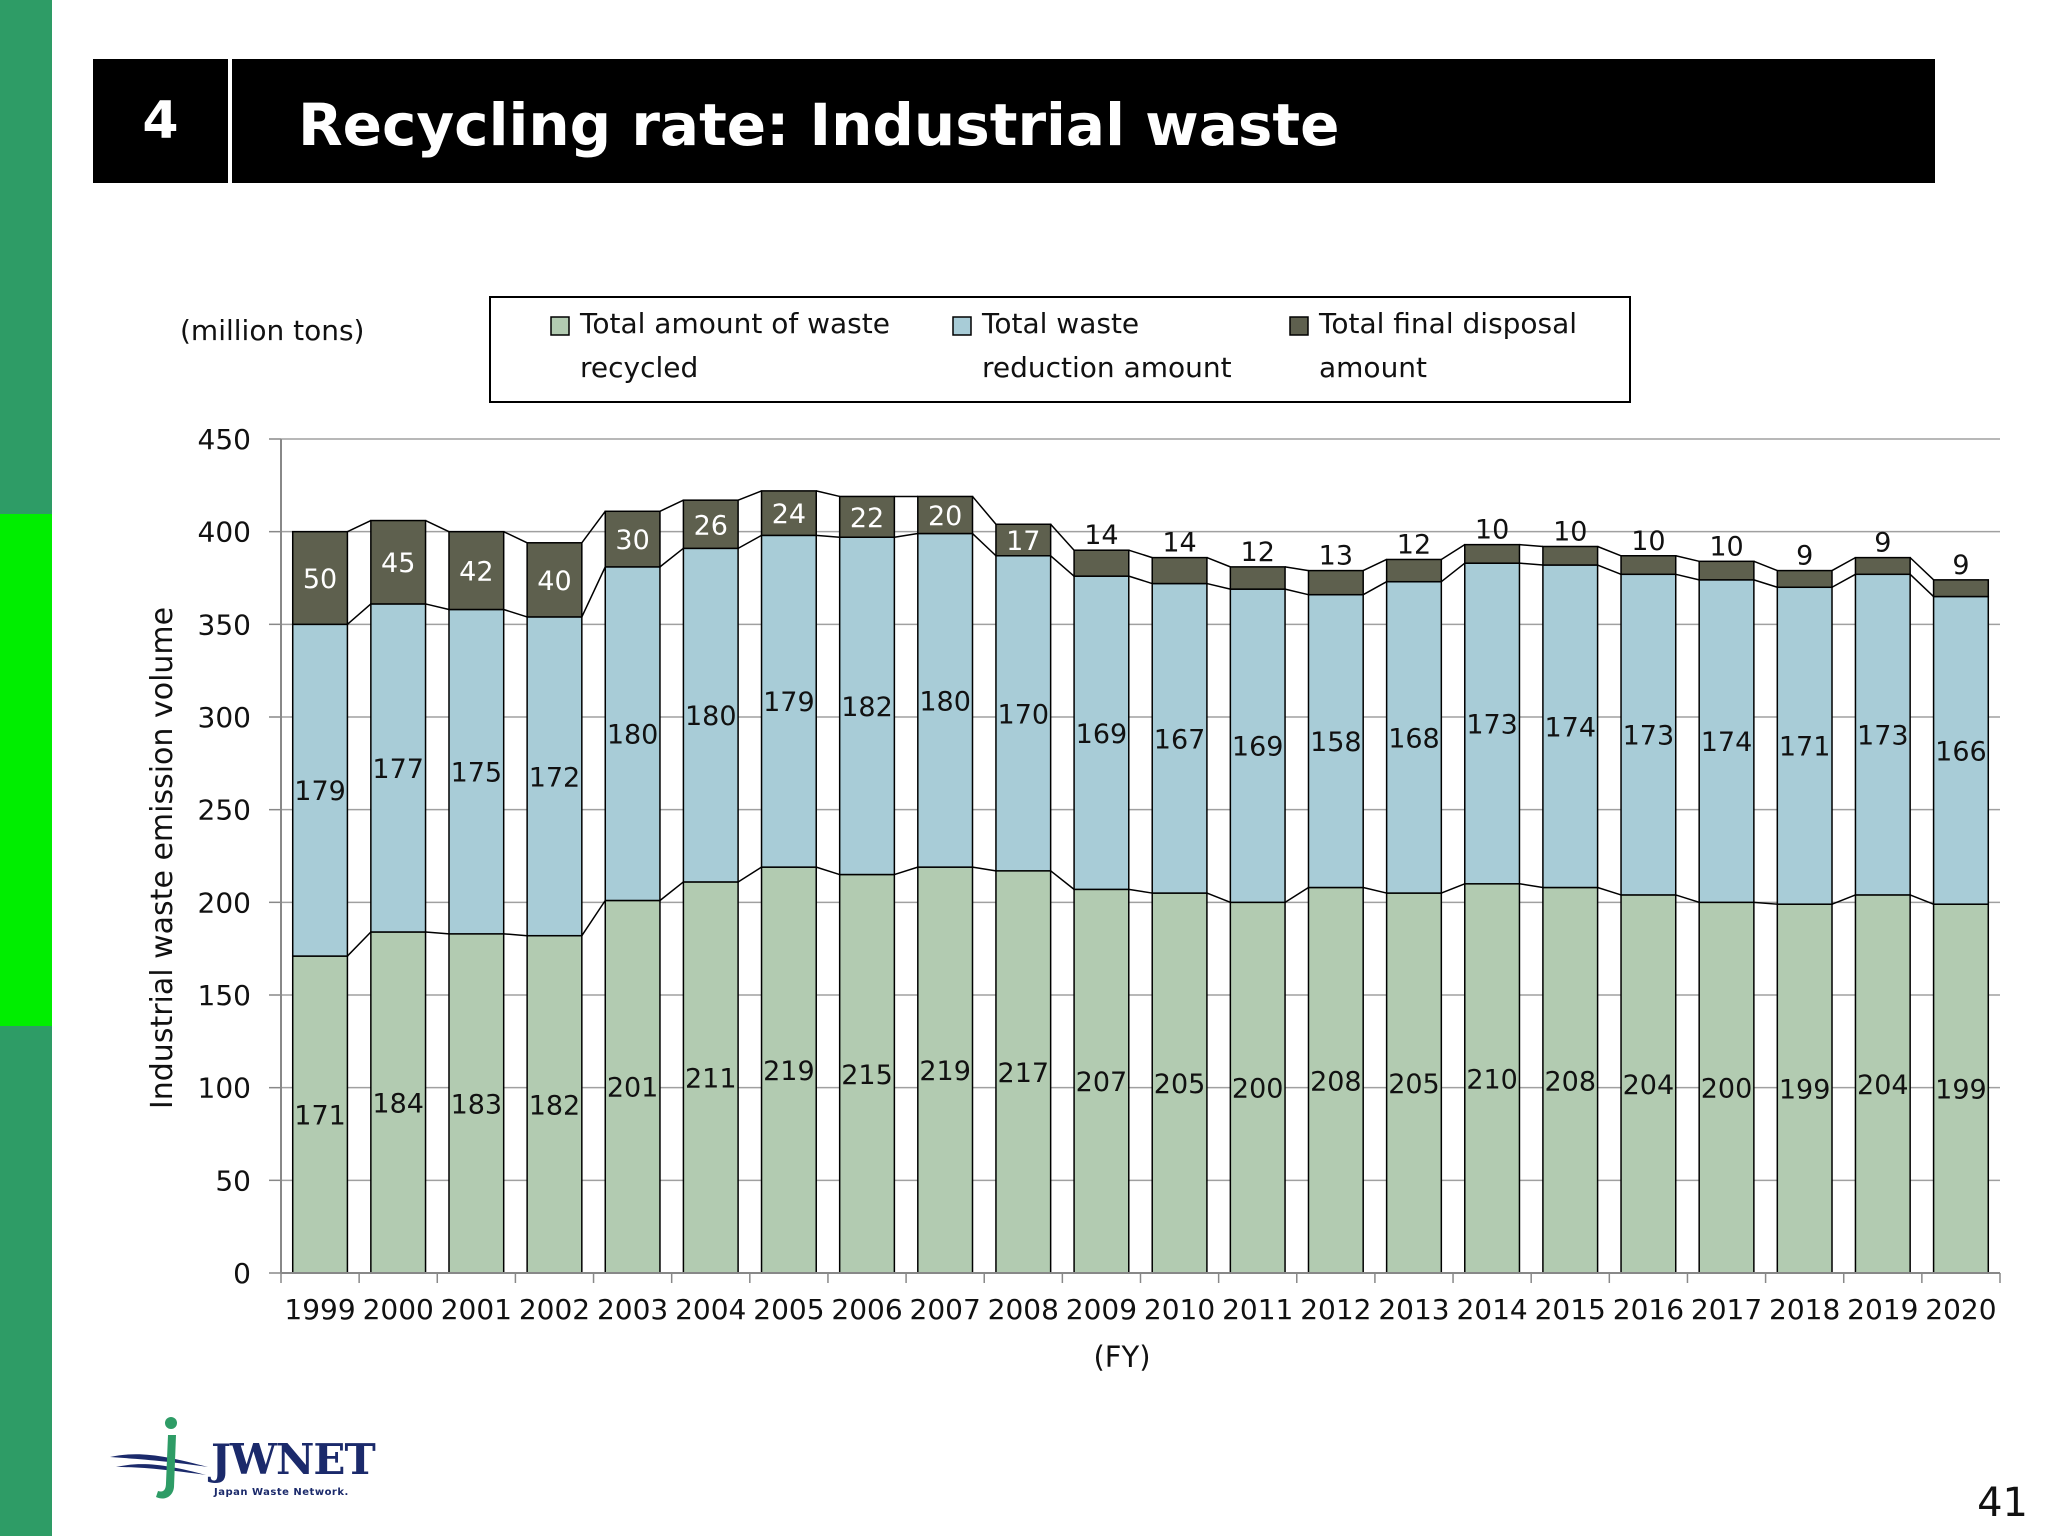 This screenshot has width=2048, height=1536. What do you see at coordinates (555, 777) in the screenshot?
I see `data-label-reduction-2002: 172` at bounding box center [555, 777].